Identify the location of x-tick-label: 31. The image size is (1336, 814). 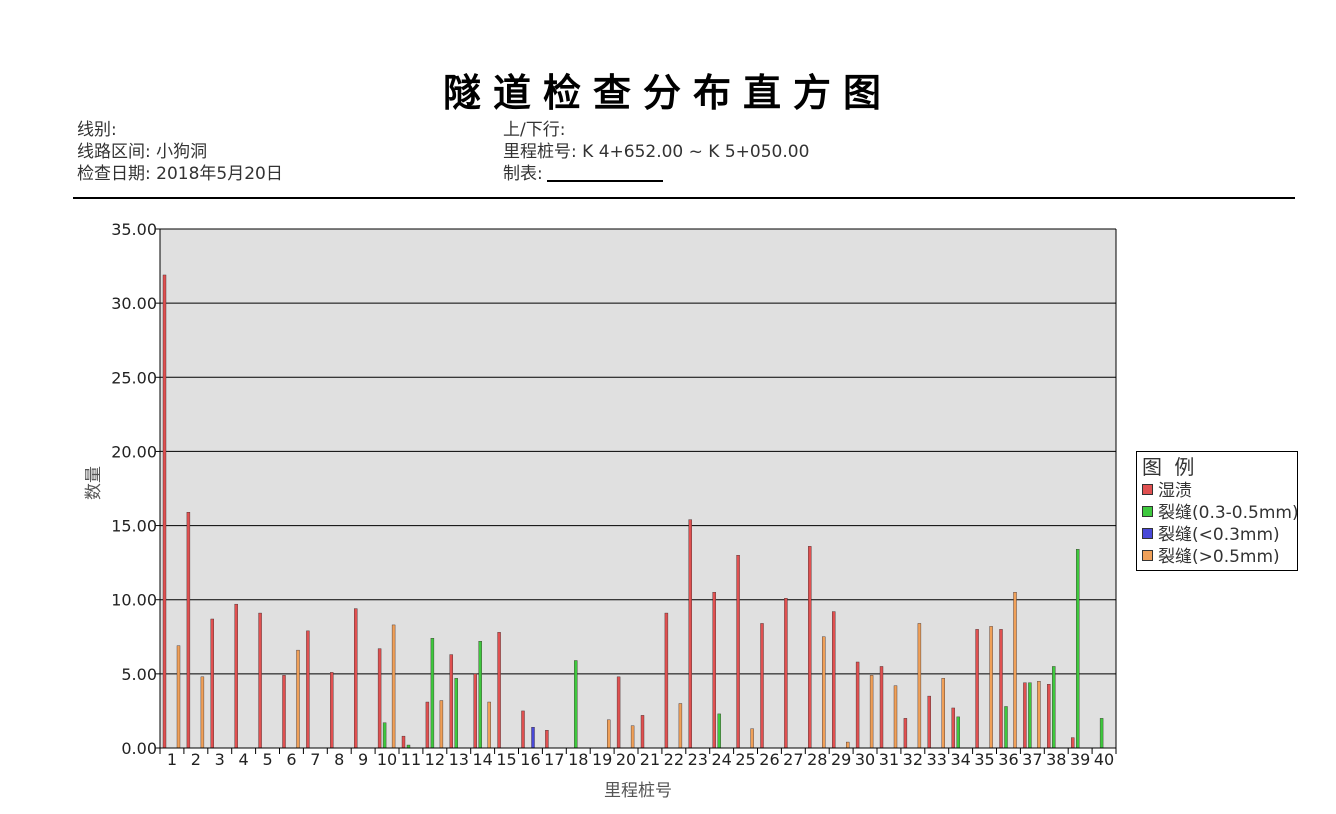
(889, 759).